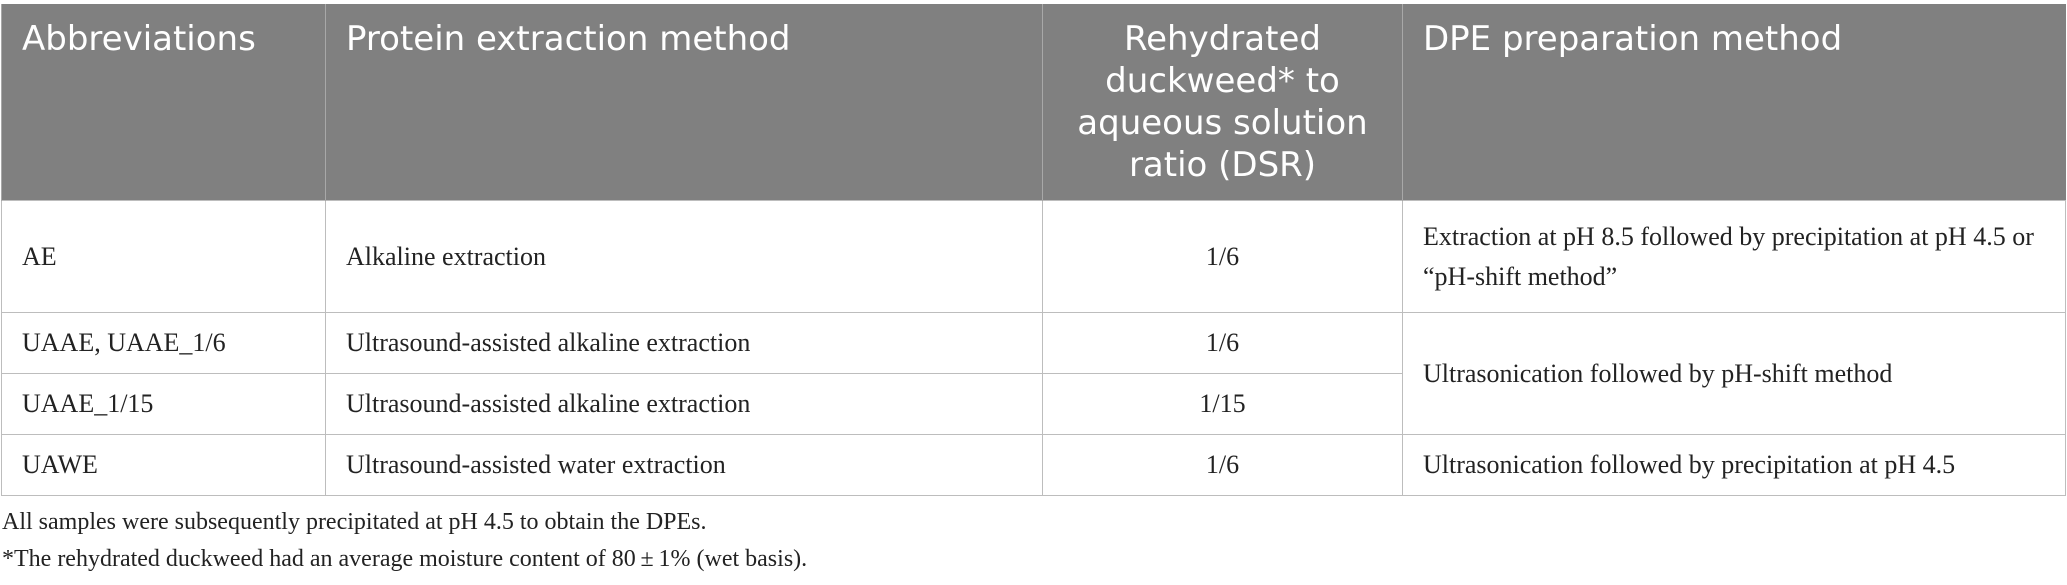 The height and width of the screenshot is (585, 2067). I want to click on header-cell: DPE preparation method, so click(1734, 102).